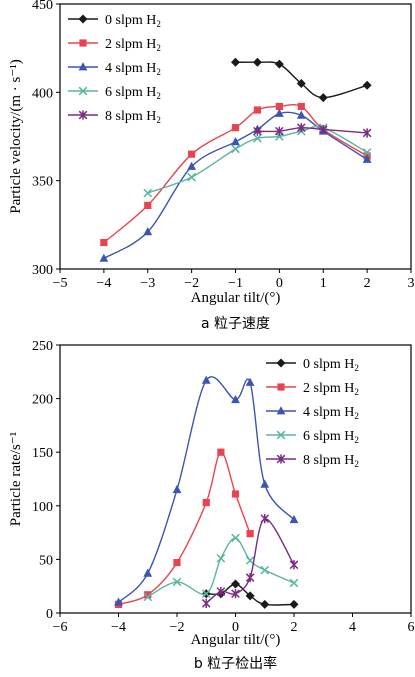 The width and height of the screenshot is (415, 677). What do you see at coordinates (42, 346) in the screenshot?
I see `y-tick-label: 250` at bounding box center [42, 346].